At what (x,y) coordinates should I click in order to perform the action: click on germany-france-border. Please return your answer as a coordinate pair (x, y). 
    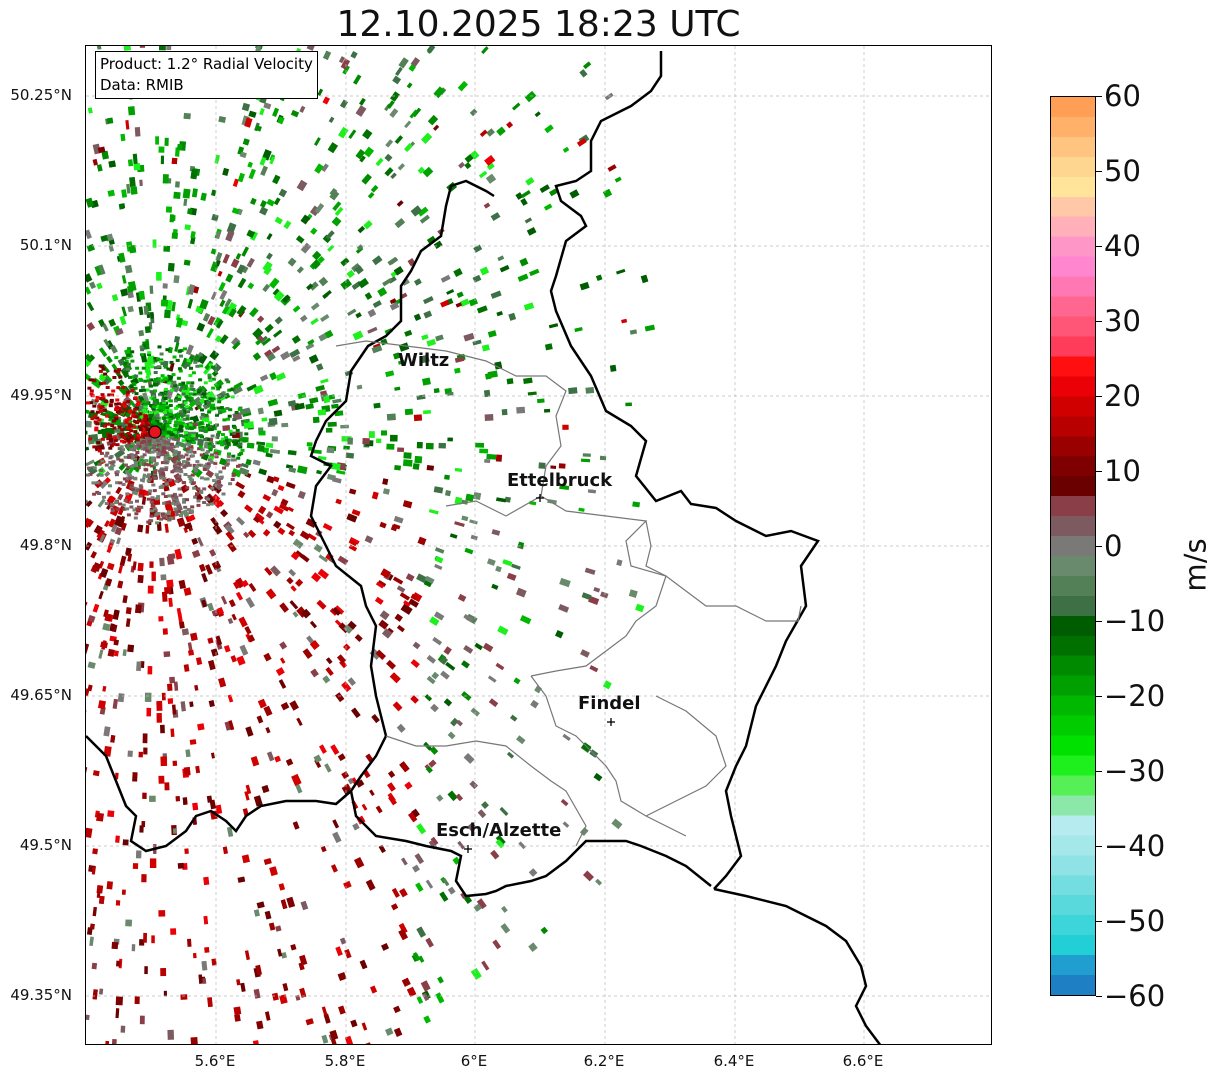
    Looking at the image, I should click on (797, 965).